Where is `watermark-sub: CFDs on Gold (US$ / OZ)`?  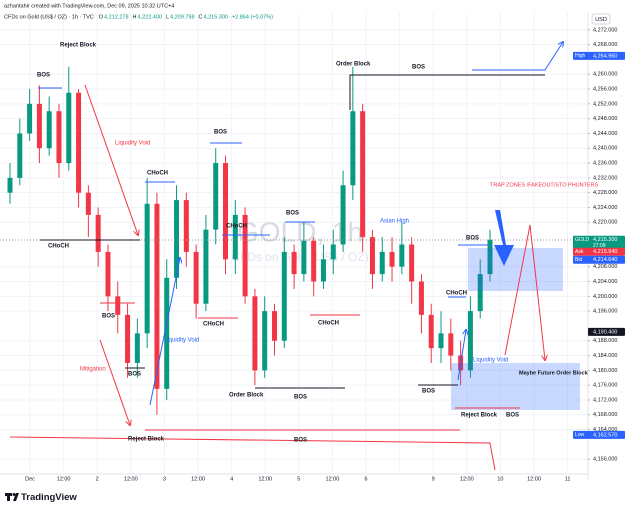 watermark-sub: CFDs on Gold (US$ / OZ) is located at coordinates (299, 257).